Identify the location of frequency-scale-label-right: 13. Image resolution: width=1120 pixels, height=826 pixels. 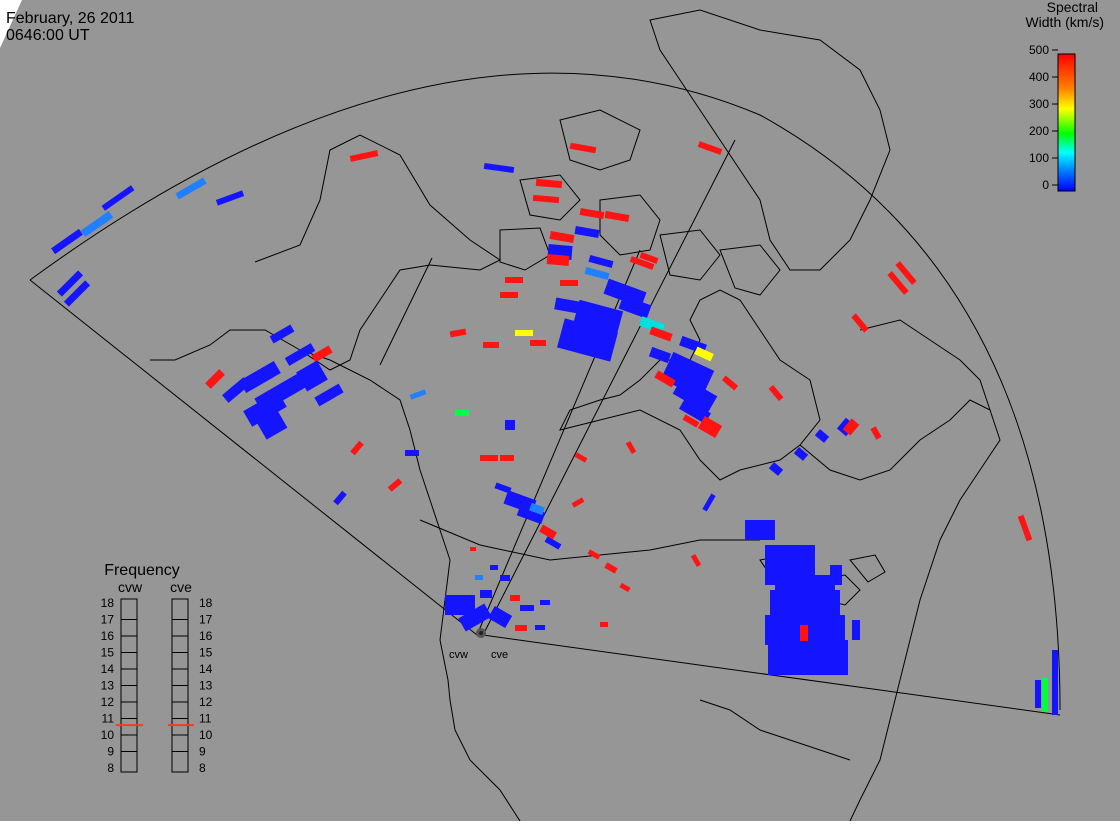
(206, 686).